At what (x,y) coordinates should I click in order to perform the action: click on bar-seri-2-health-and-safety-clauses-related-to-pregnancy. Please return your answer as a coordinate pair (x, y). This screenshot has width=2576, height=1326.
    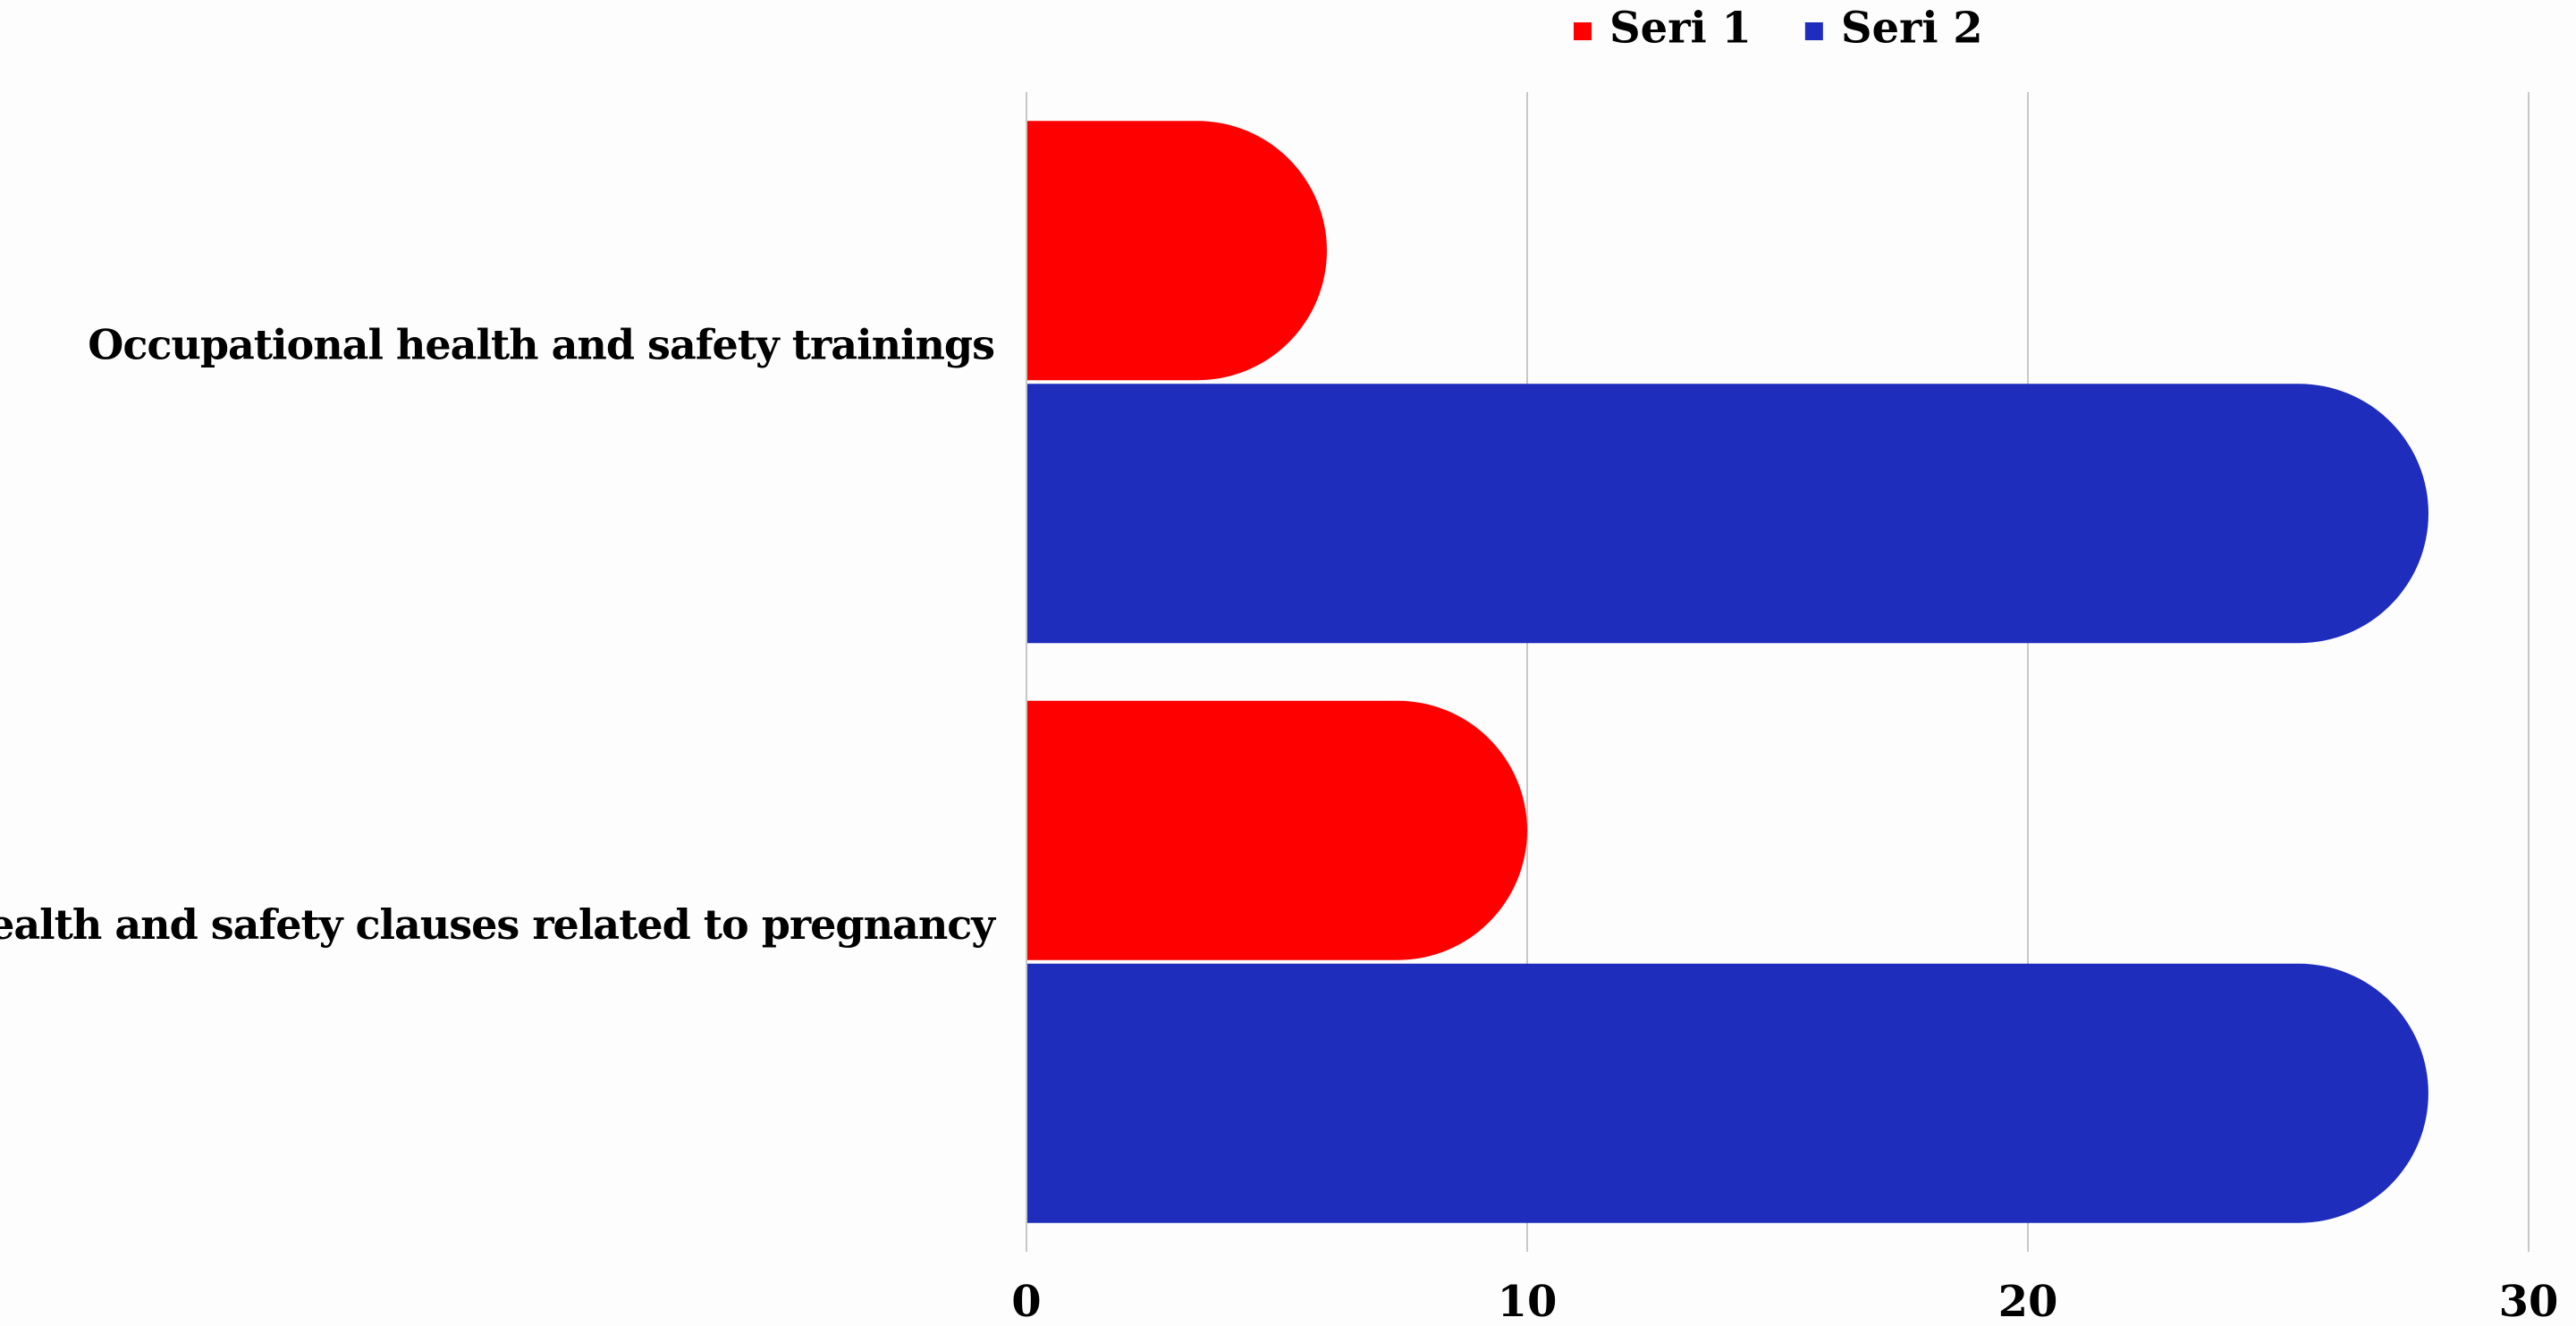
    Looking at the image, I should click on (1727, 1093).